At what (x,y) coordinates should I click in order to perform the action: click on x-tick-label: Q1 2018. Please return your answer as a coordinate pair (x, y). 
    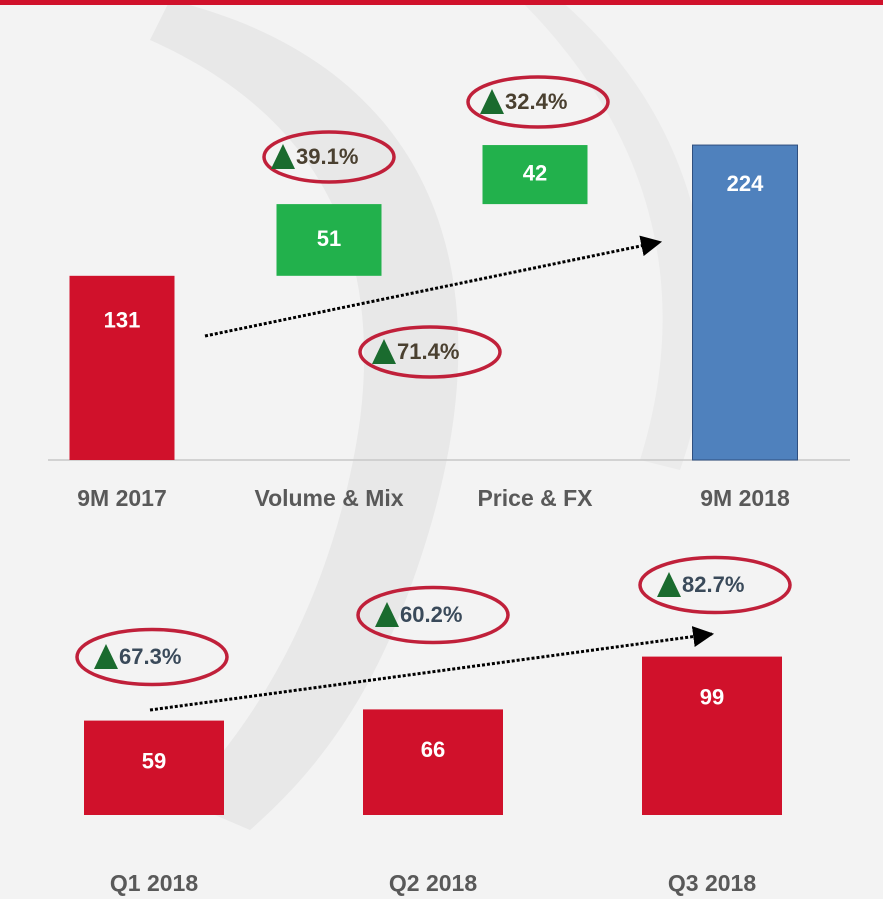
    Looking at the image, I should click on (154, 883).